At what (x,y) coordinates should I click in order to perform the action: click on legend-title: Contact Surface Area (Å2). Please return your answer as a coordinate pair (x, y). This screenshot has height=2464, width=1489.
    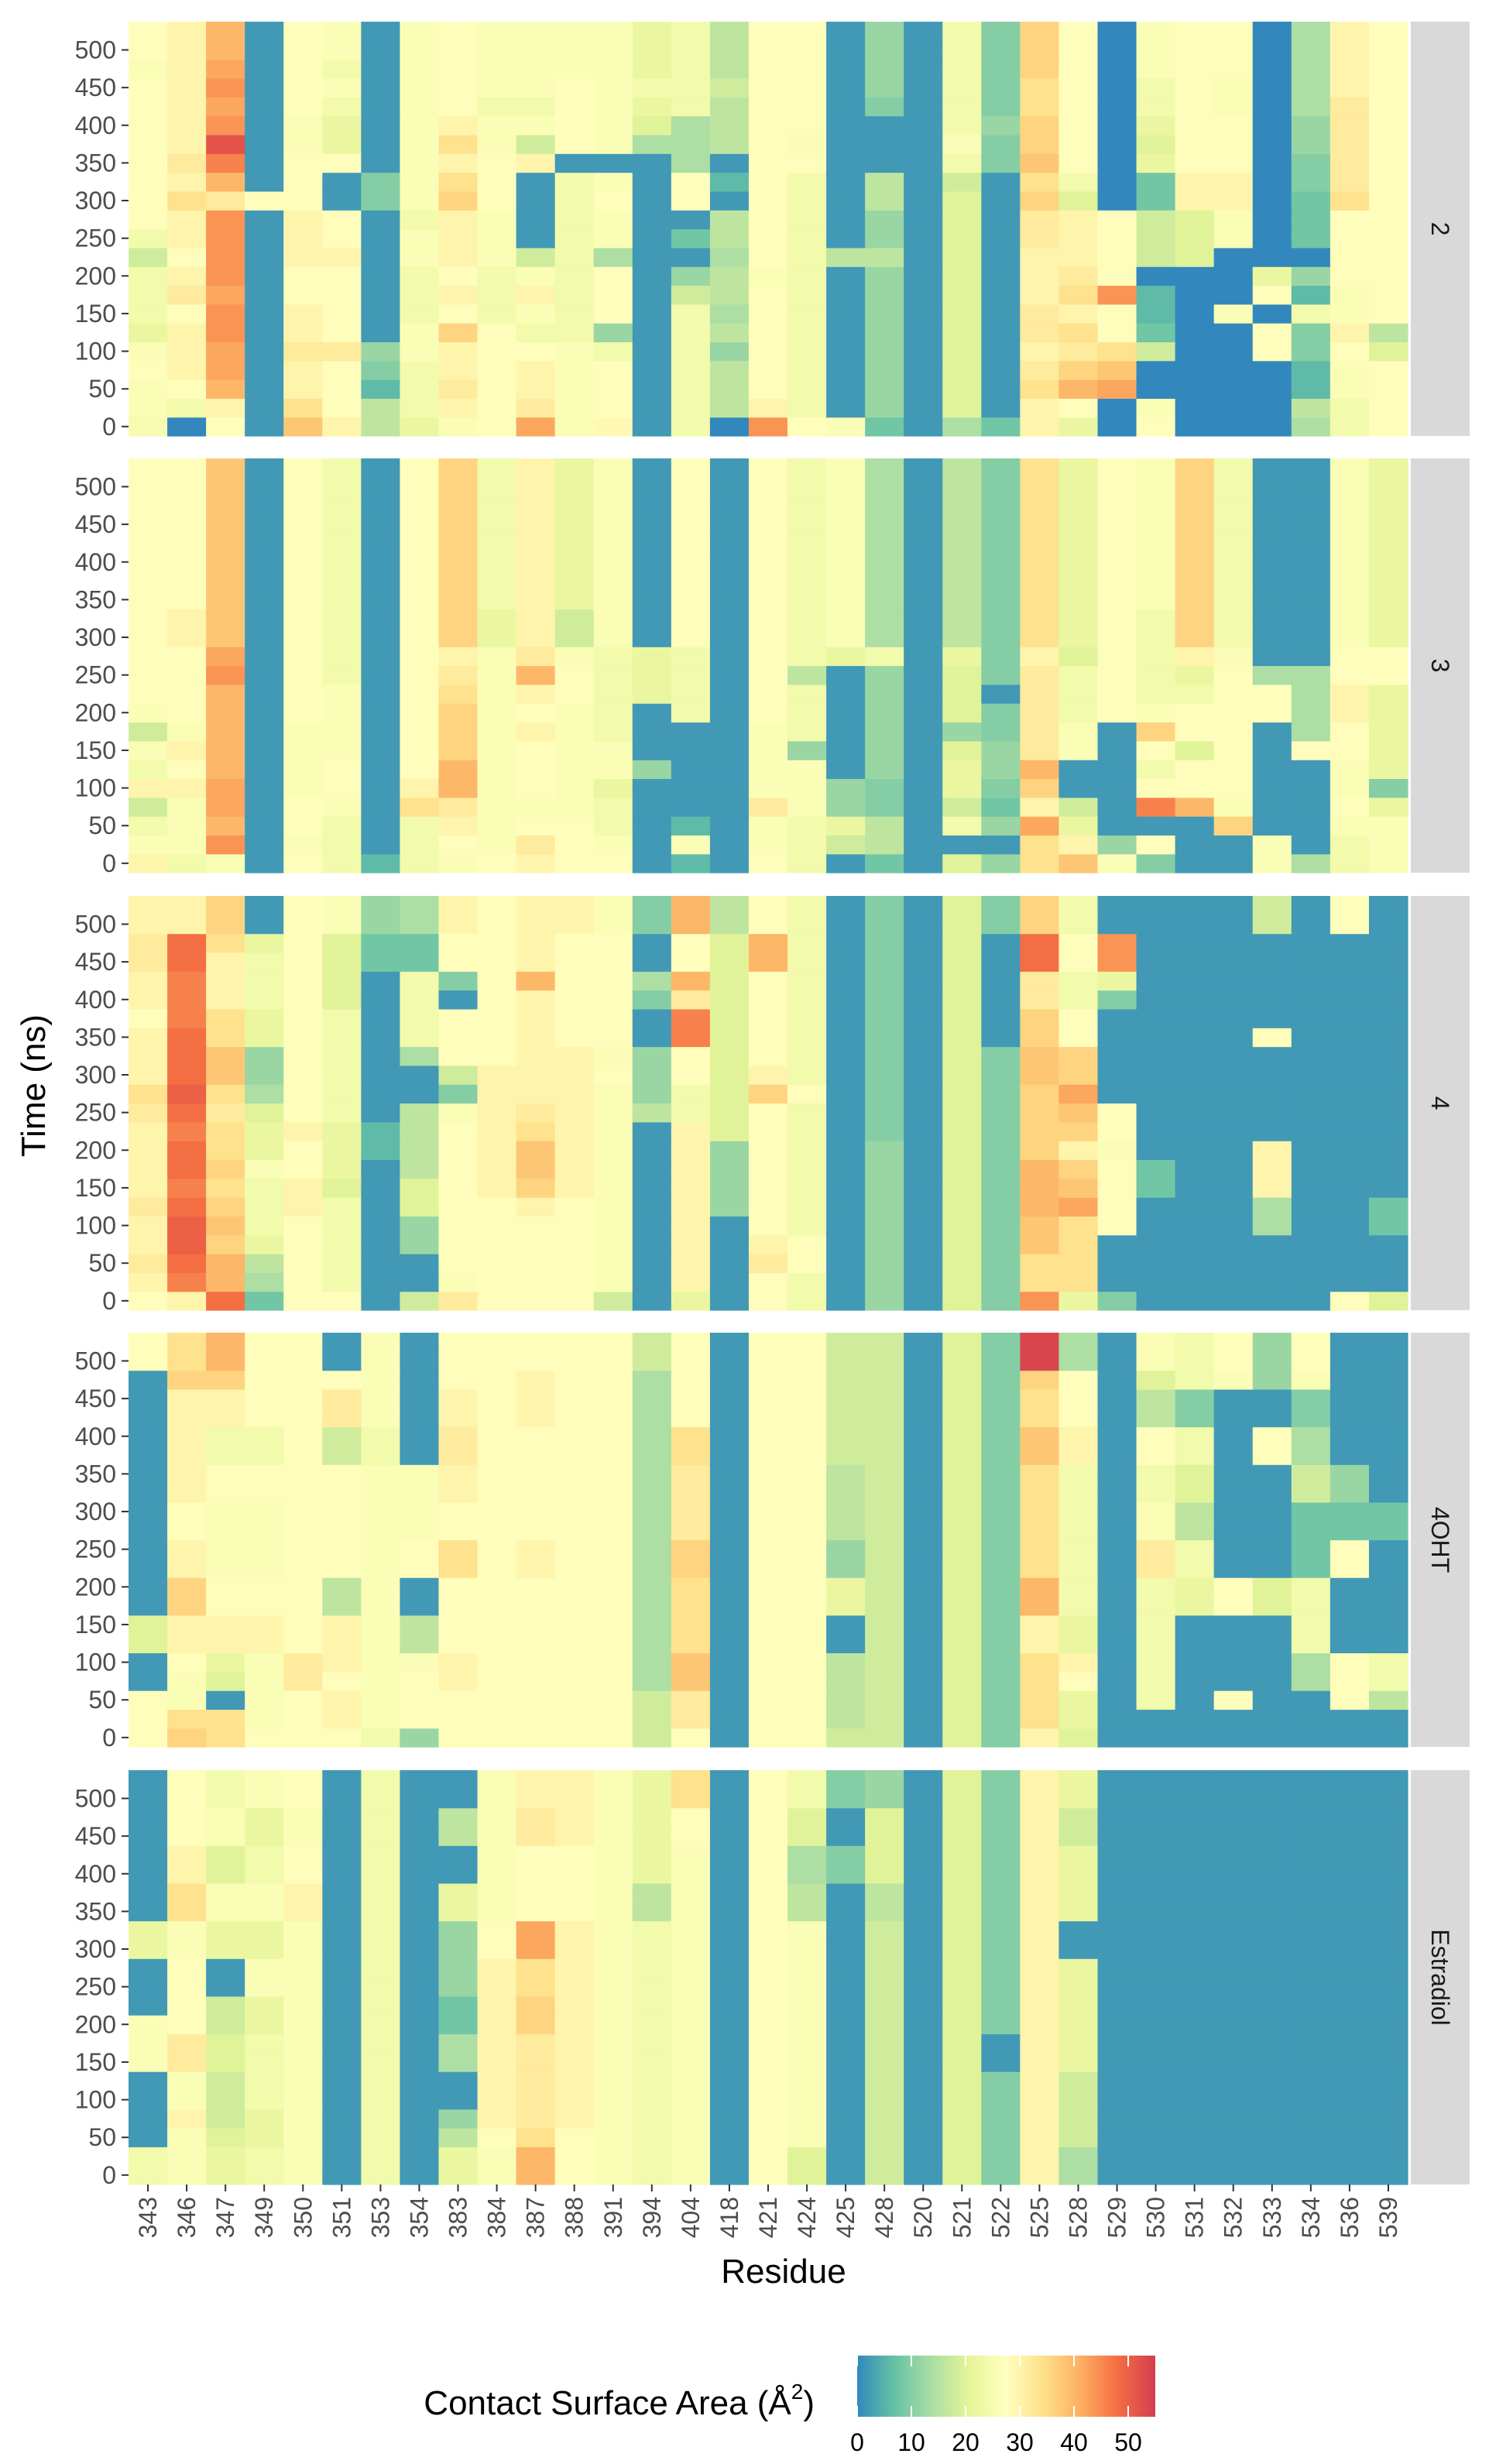
    Looking at the image, I should click on (619, 2401).